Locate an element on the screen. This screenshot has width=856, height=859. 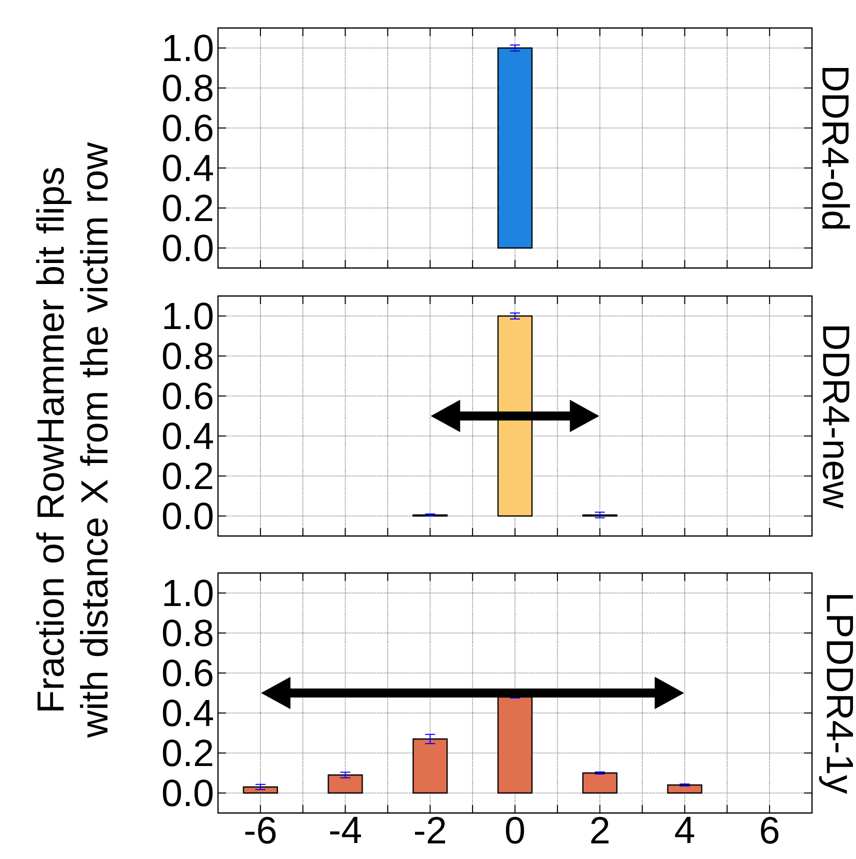
x-tick-label: -2 is located at coordinates (429, 830).